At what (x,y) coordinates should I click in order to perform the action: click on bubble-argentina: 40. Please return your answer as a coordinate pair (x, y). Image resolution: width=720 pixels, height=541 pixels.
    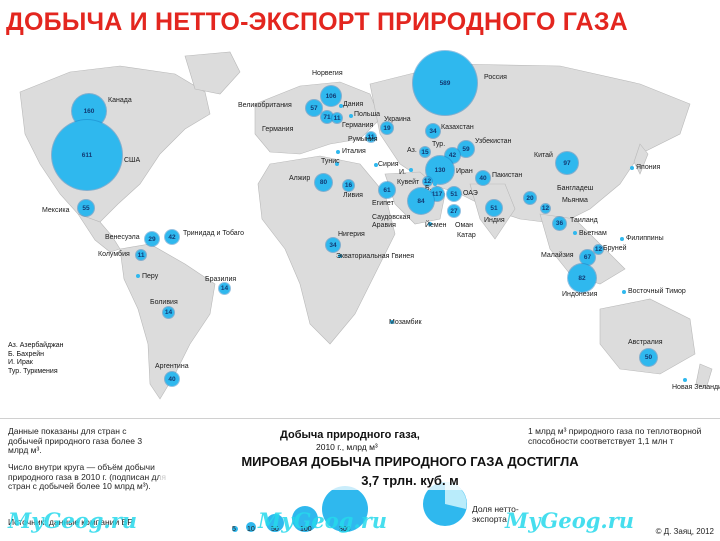
    Looking at the image, I should click on (172, 379).